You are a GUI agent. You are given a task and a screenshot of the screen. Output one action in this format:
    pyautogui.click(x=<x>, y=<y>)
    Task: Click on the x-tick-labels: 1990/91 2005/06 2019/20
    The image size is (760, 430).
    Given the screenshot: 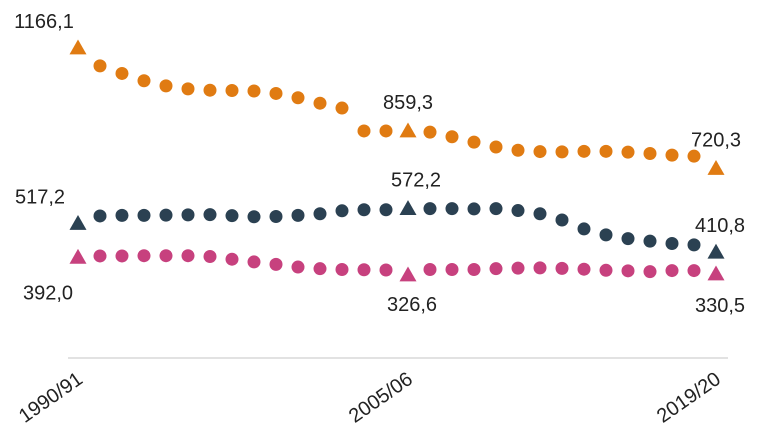 What is the action you would take?
    pyautogui.click(x=370, y=397)
    